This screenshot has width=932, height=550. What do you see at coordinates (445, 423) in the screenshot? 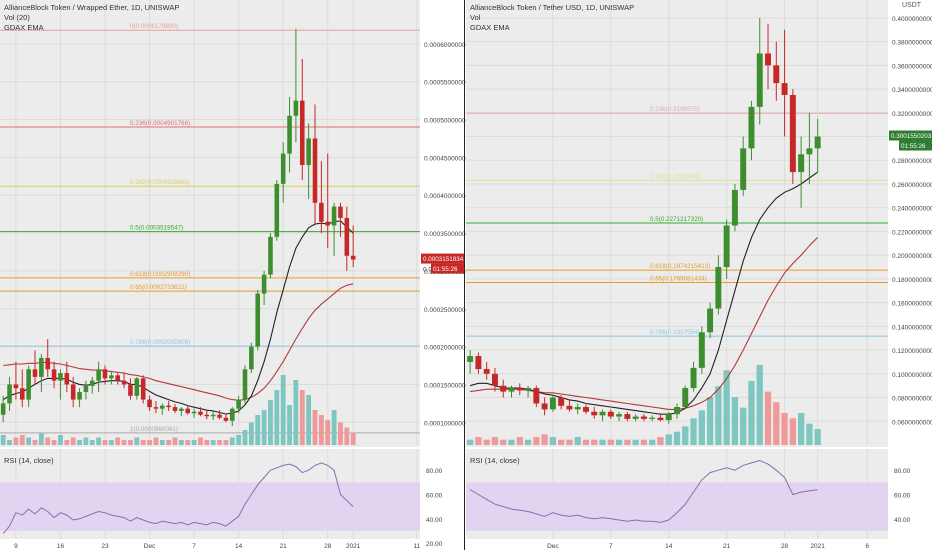
I see `y-tick-label: 0.0001000000` at bounding box center [445, 423].